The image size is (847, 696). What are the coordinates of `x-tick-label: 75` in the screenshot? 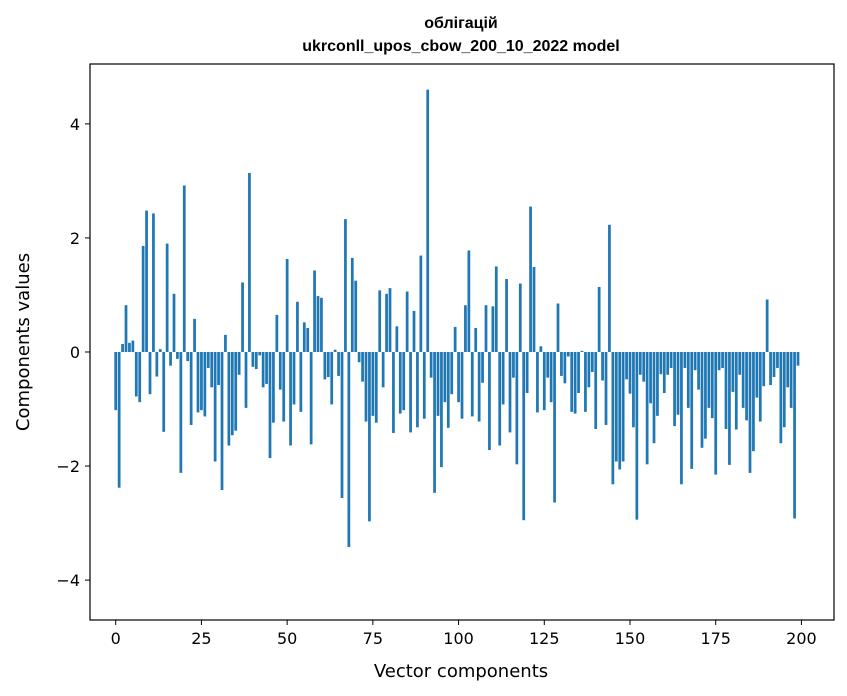 It's located at (373, 638).